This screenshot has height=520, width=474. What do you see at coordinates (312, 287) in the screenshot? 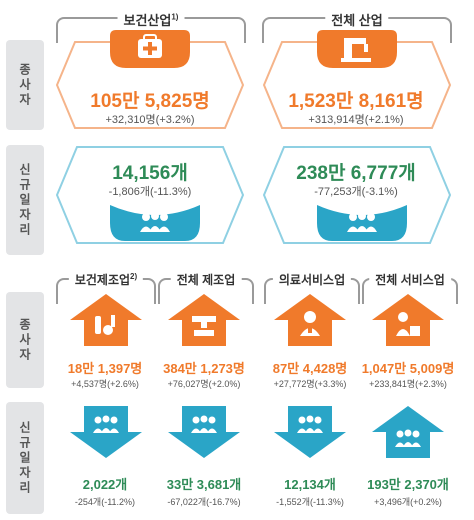
I see `header-medical-service: 의료서비스업` at bounding box center [312, 287].